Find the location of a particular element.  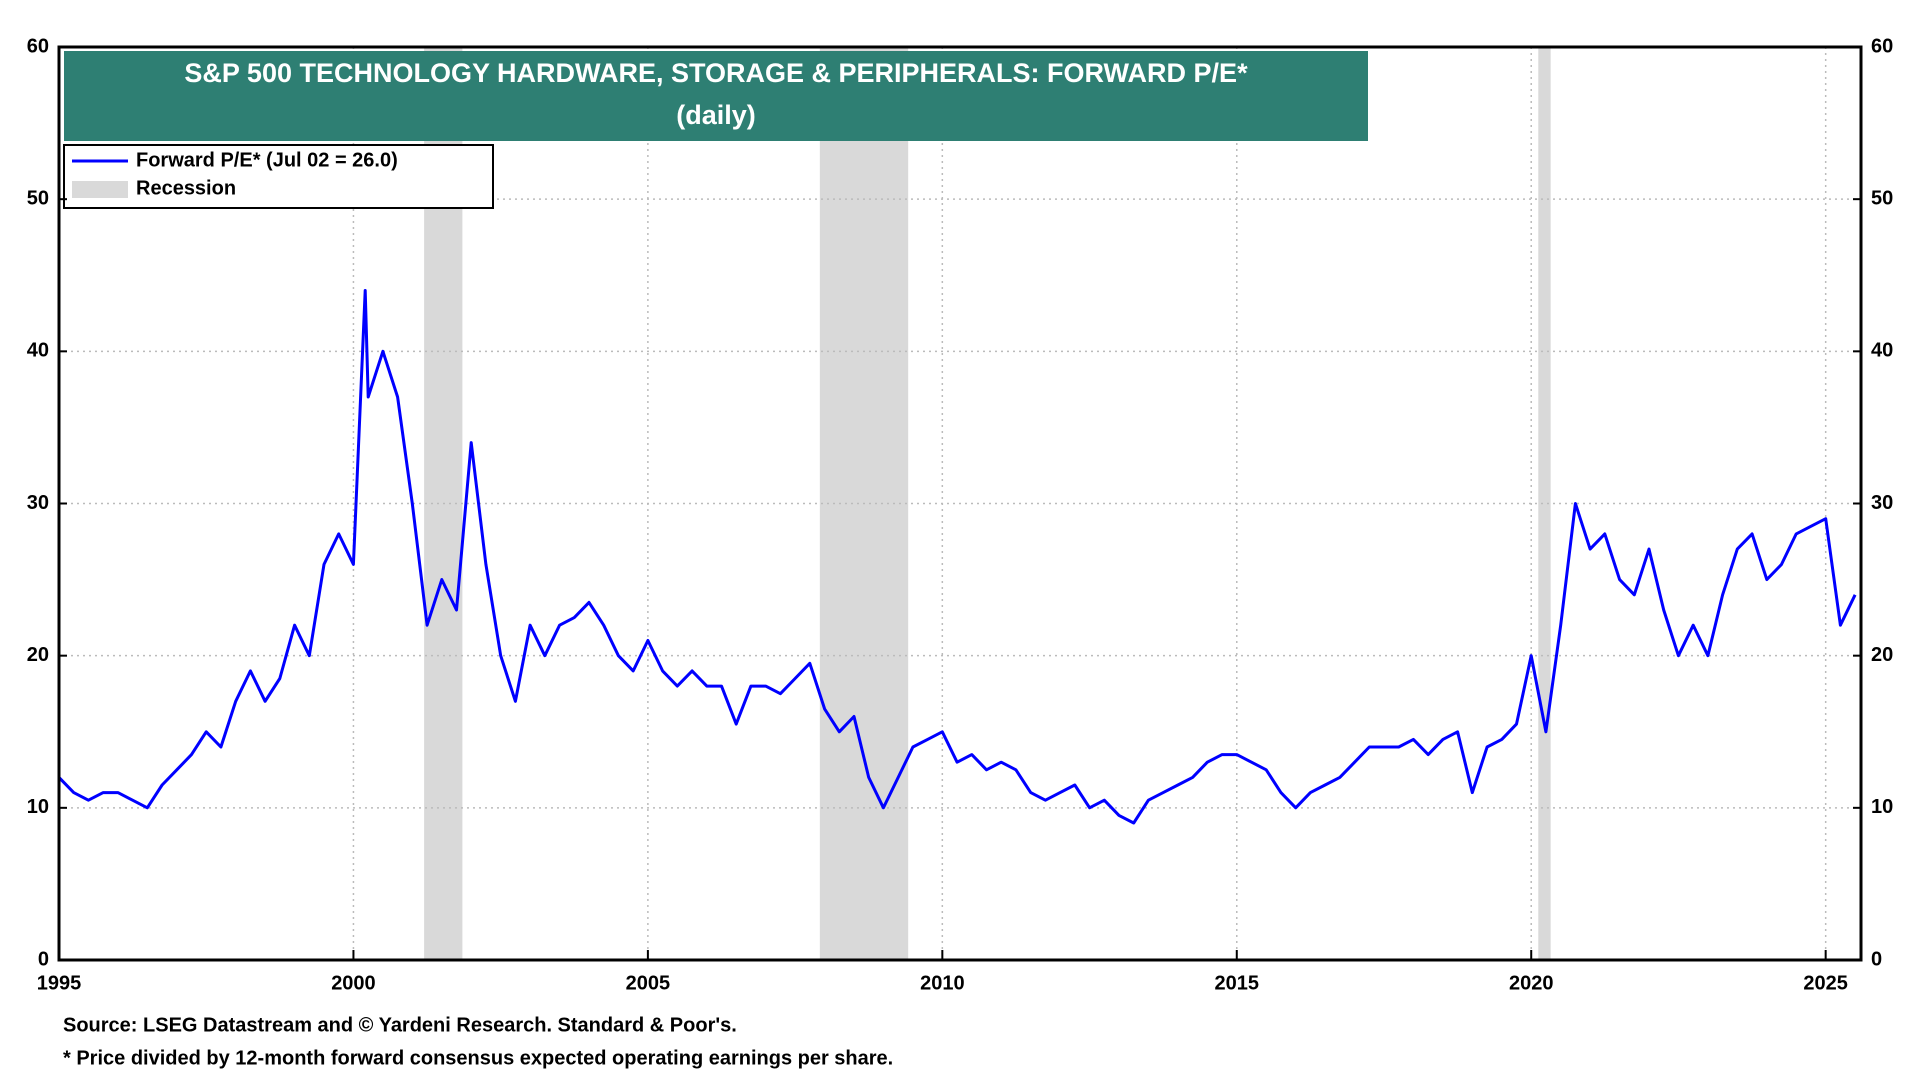

x-tick-label: 1995 is located at coordinates (59, 983).